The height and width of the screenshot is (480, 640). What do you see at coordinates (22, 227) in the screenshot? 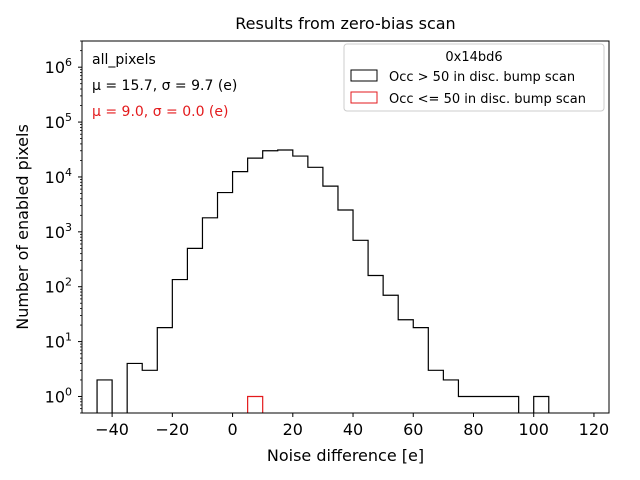
I see `y-axis-label: Number of enabled pixels` at bounding box center [22, 227].